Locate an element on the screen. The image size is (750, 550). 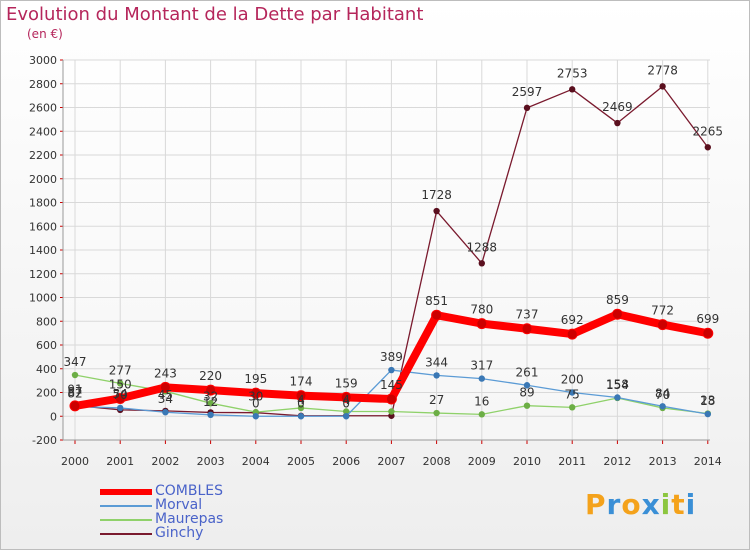
data-label-combles: 772 is located at coordinates (662, 311).